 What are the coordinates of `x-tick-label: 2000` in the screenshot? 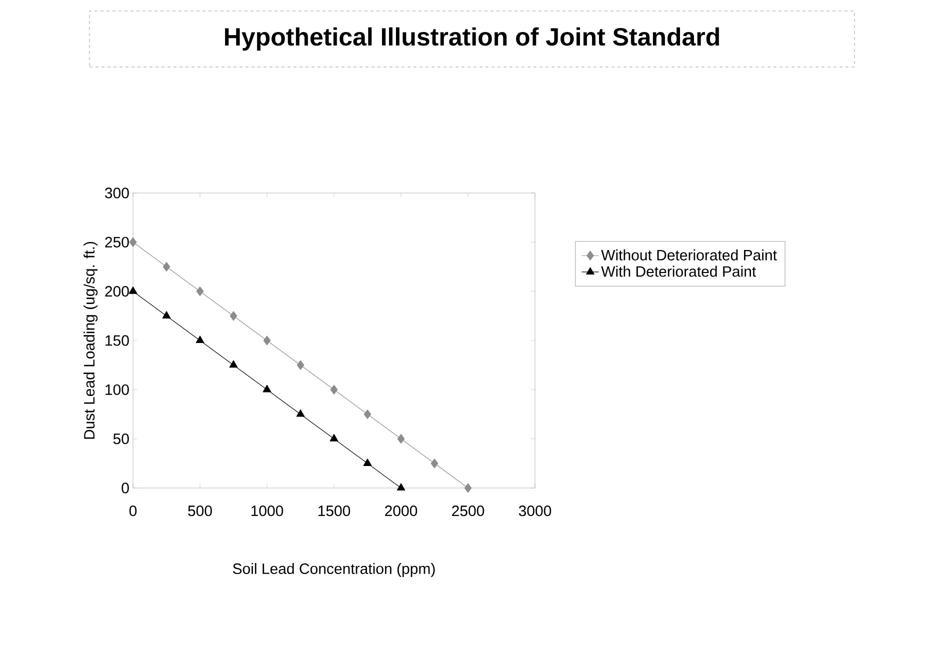 It's located at (401, 511).